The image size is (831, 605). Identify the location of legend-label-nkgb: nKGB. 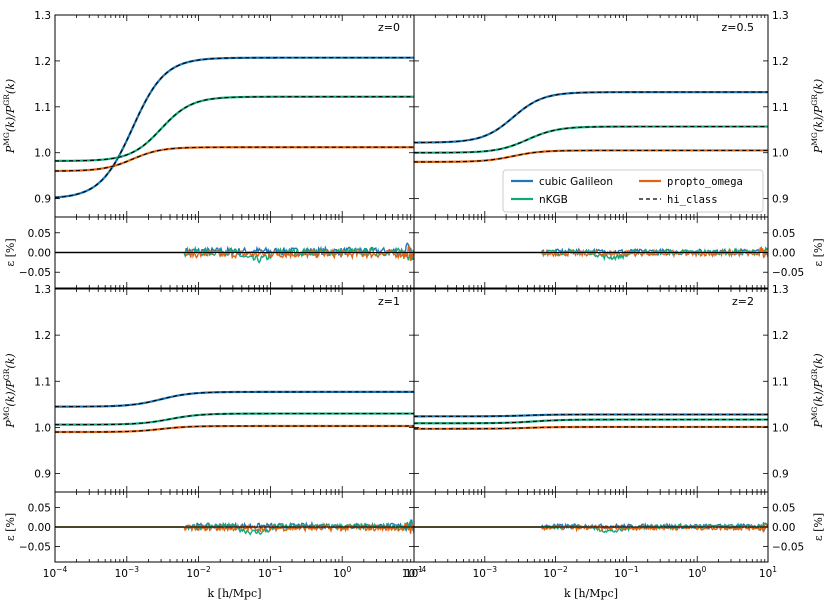
(553, 200).